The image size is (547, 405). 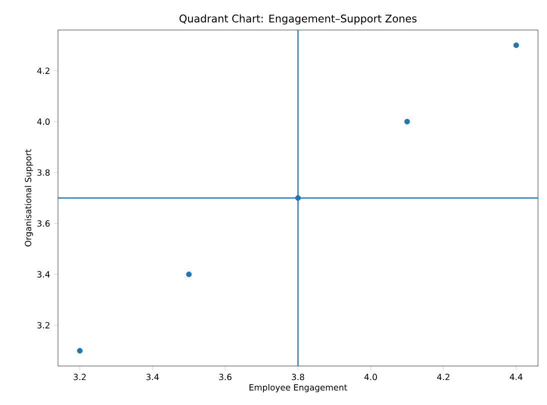 I want to click on y-tick-label: 3.8, so click(x=43, y=172).